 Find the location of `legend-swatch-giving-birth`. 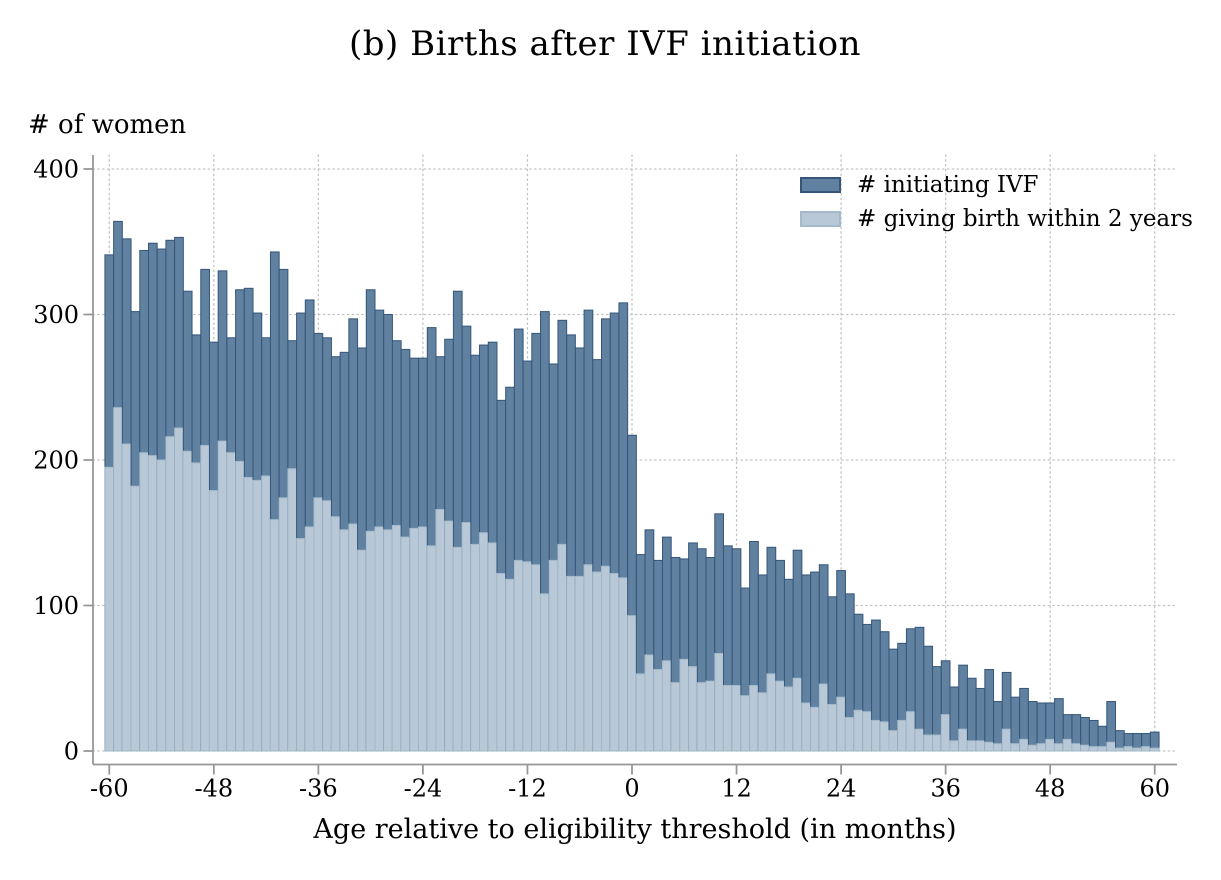

legend-swatch-giving-birth is located at coordinates (820, 218).